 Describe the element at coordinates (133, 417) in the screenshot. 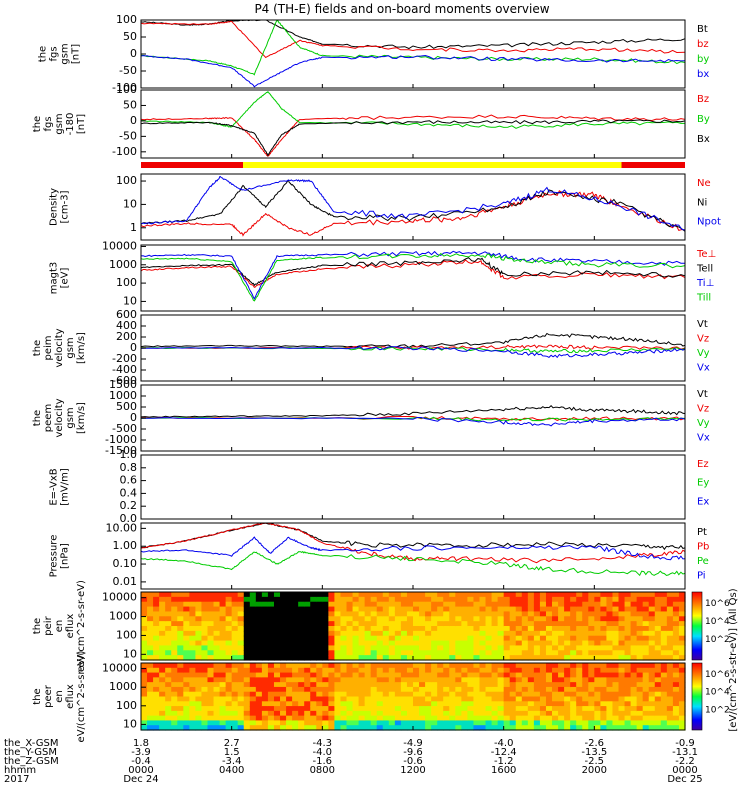

I see `y-tick-label: 0` at that location.